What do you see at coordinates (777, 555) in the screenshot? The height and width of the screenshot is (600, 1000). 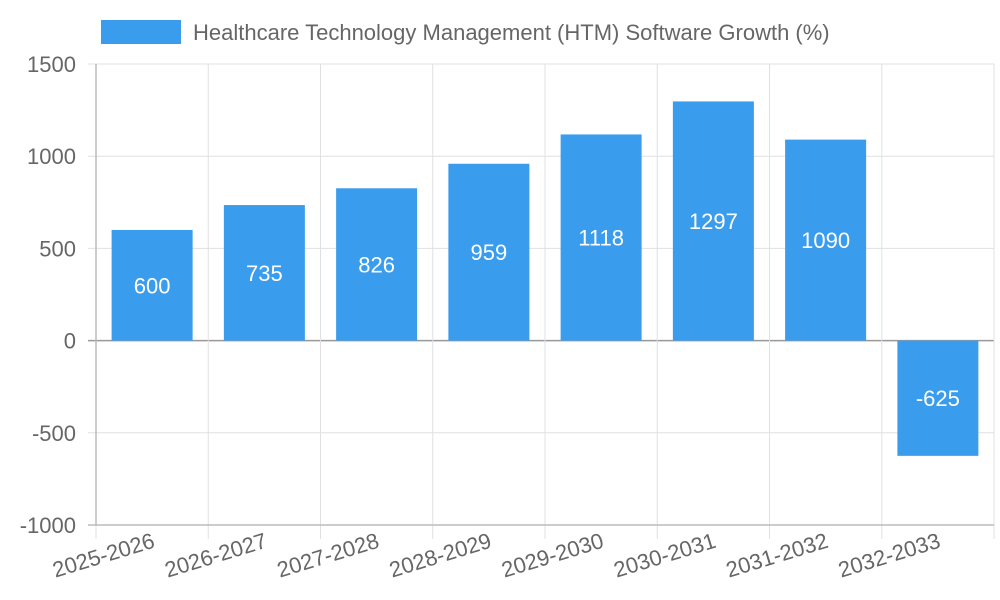 I see `x-tick-label: 2031-2032` at bounding box center [777, 555].